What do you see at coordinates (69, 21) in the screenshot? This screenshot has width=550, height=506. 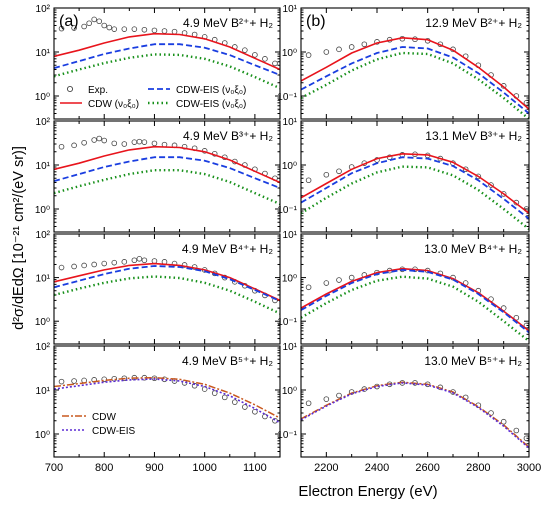 I see `panel-tag: (a)` at bounding box center [69, 21].